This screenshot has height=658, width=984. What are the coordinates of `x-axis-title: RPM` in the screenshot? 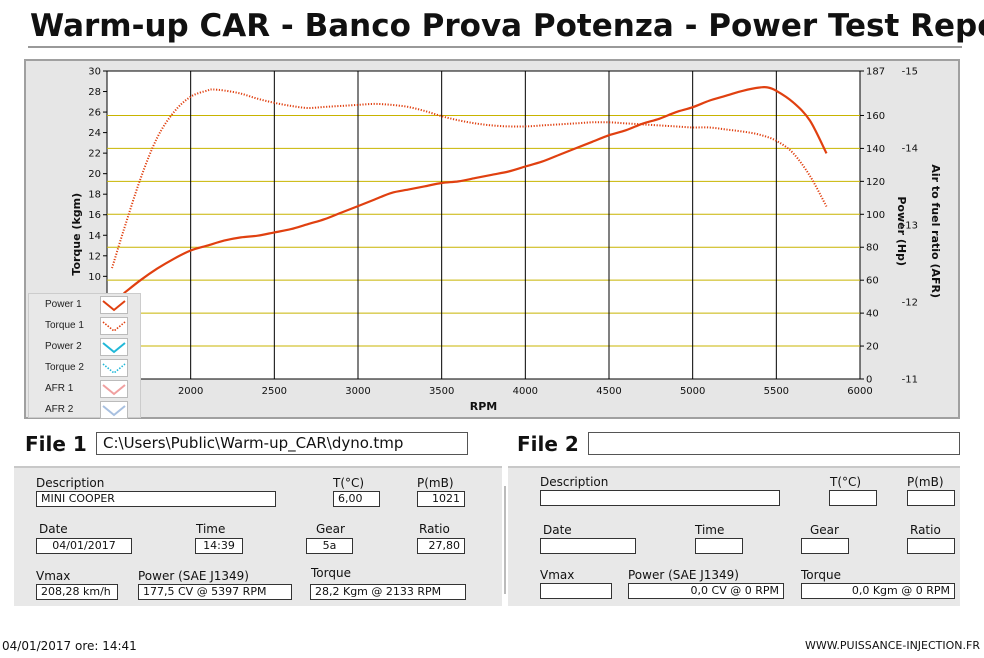 It's located at (483, 406).